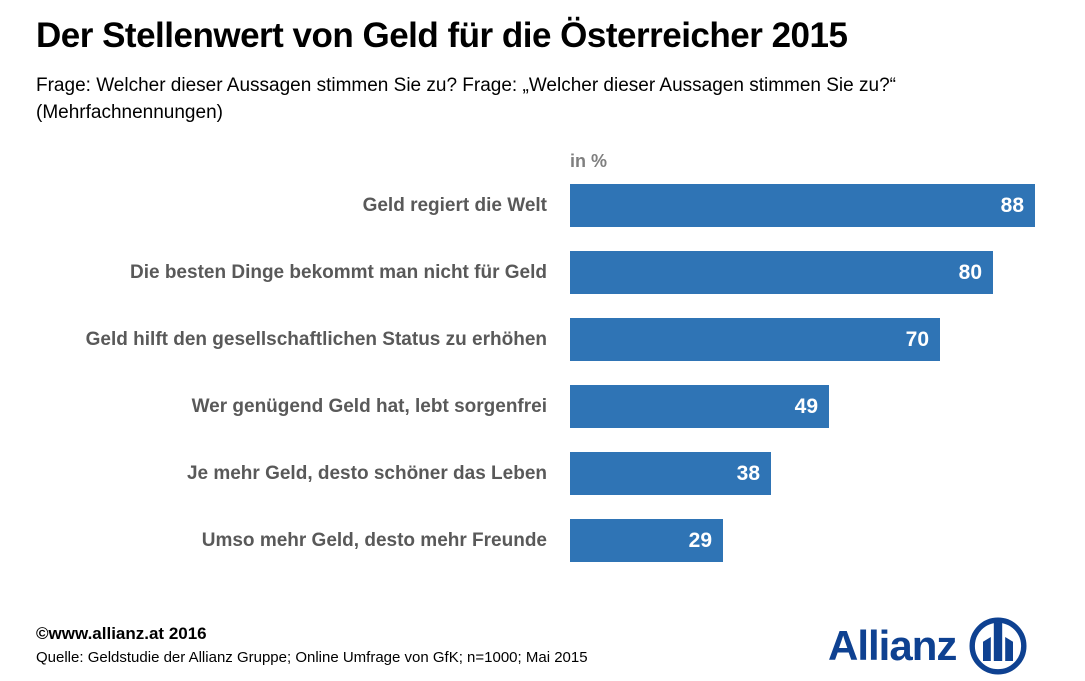  Describe the element at coordinates (646, 540) in the screenshot. I see `bar: 29` at that location.